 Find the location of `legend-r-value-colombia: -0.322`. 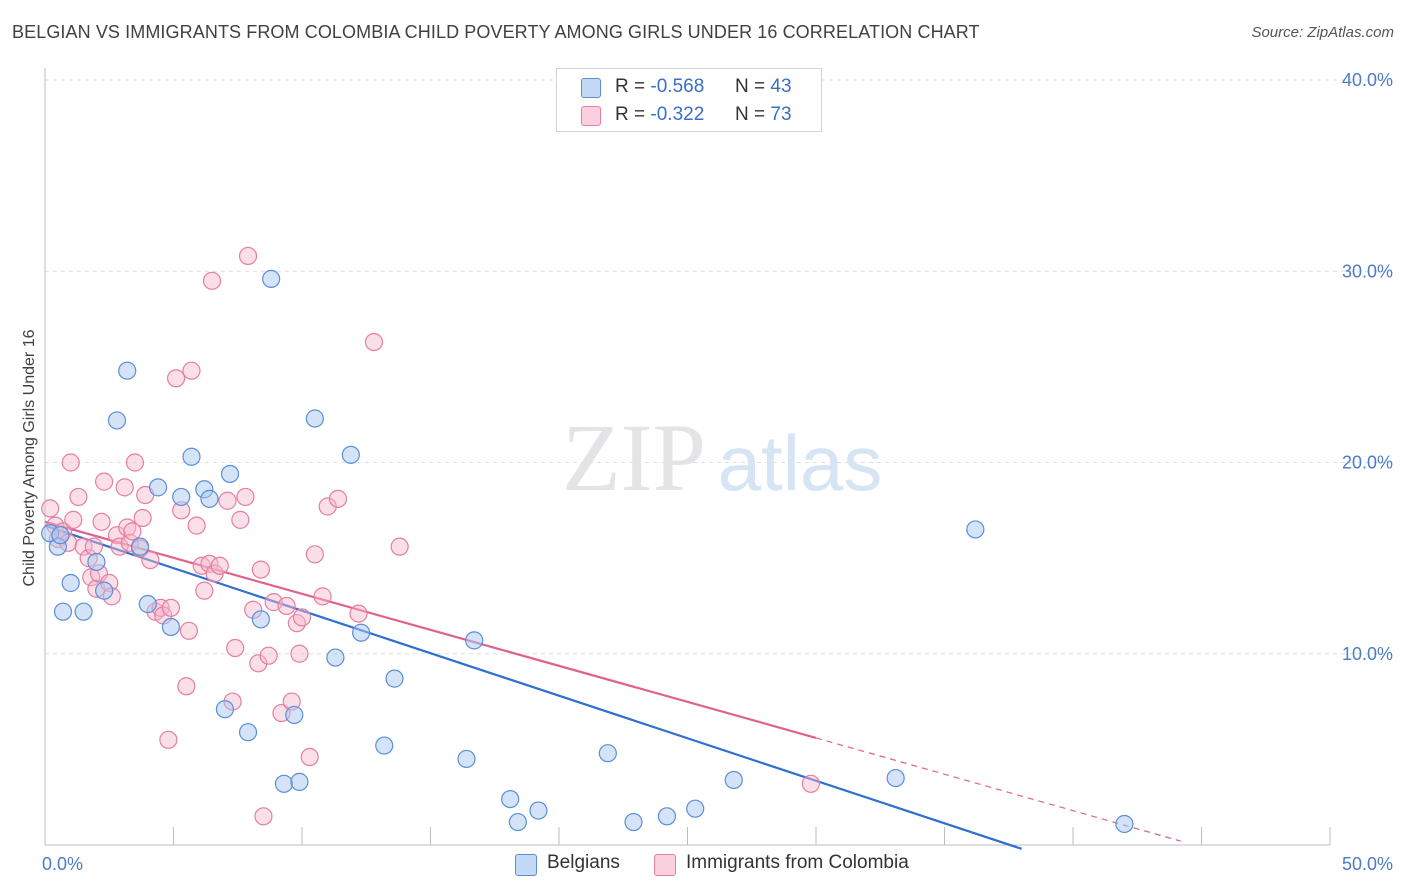

legend-r-value-colombia: -0.322 is located at coordinates (677, 114).